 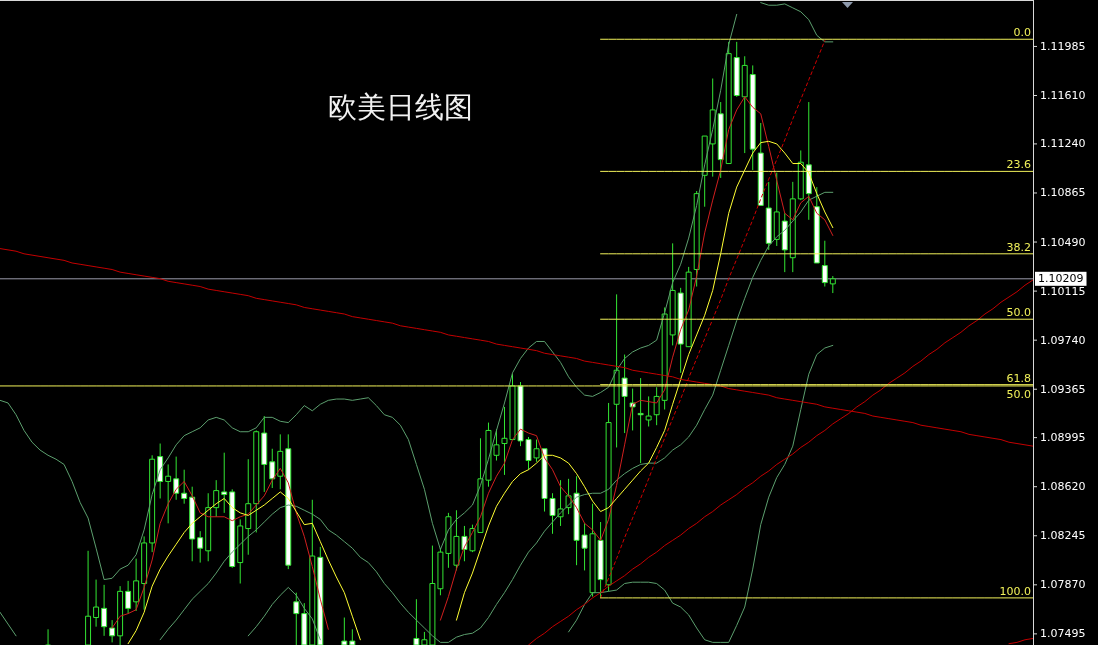 What do you see at coordinates (400, 107) in the screenshot?
I see `title: 欧美日线图` at bounding box center [400, 107].